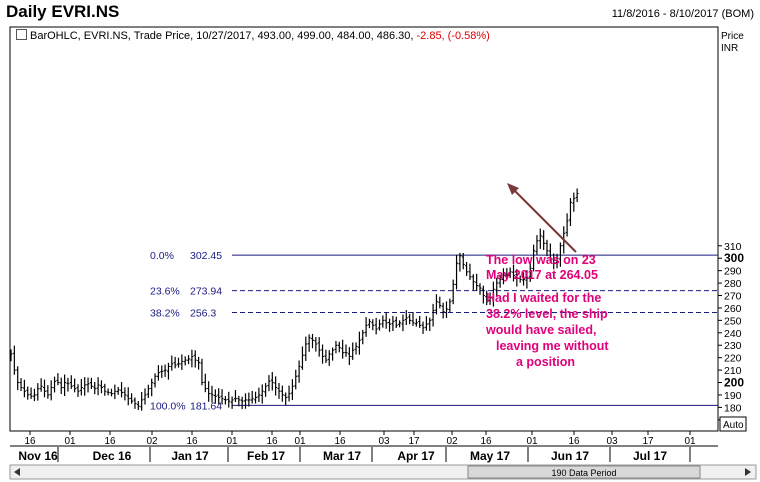 The height and width of the screenshot is (482, 760). What do you see at coordinates (682, 14) in the screenshot?
I see `date-range: 11/8/2016 - 8/10/2017 (BOM)` at bounding box center [682, 14].